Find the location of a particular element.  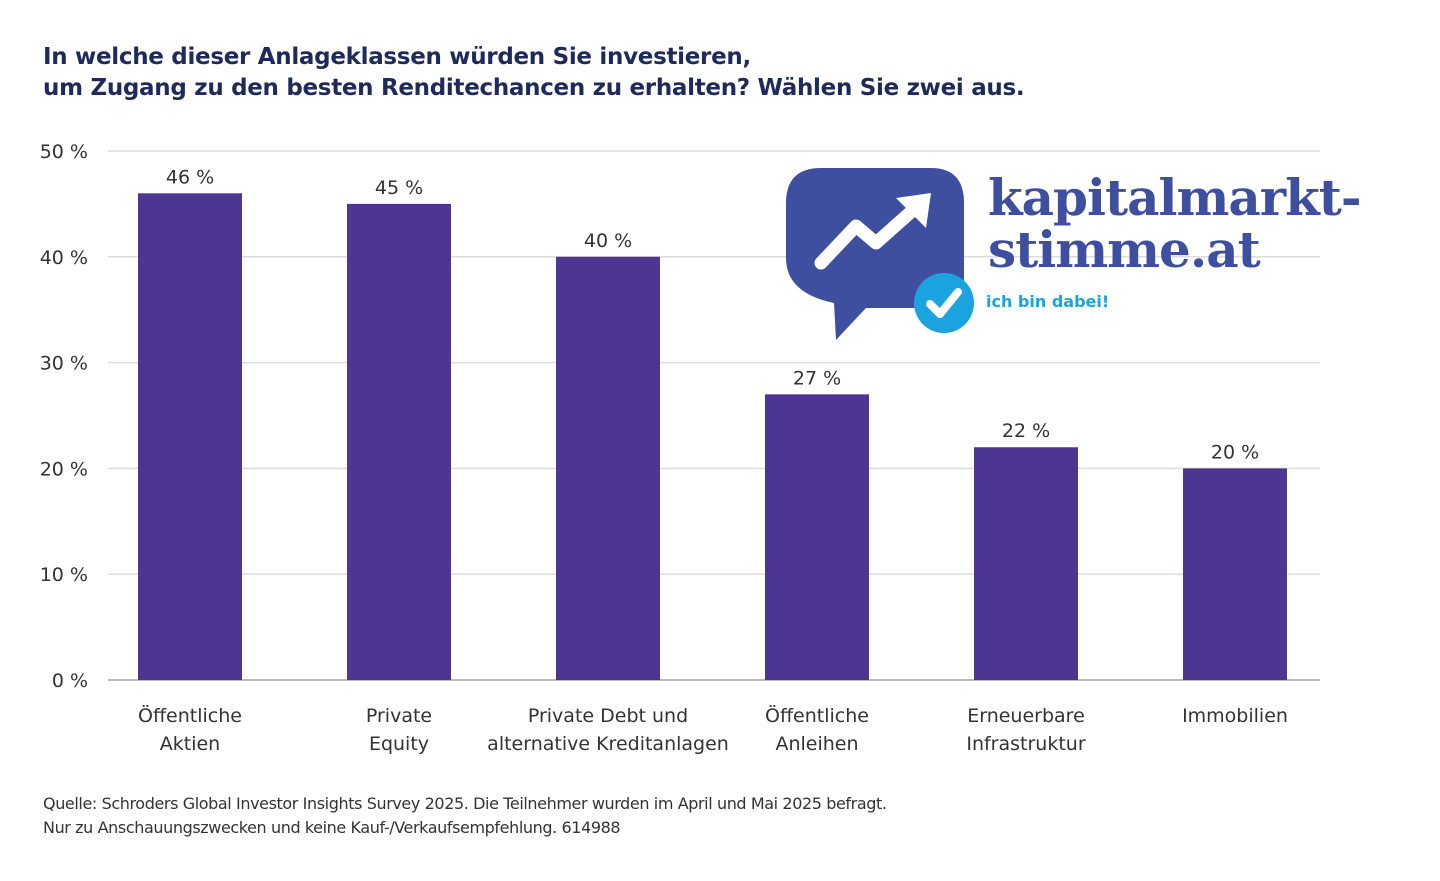

watermark-brand: kapitalmarkt- stimme.at is located at coordinates (1175, 223).